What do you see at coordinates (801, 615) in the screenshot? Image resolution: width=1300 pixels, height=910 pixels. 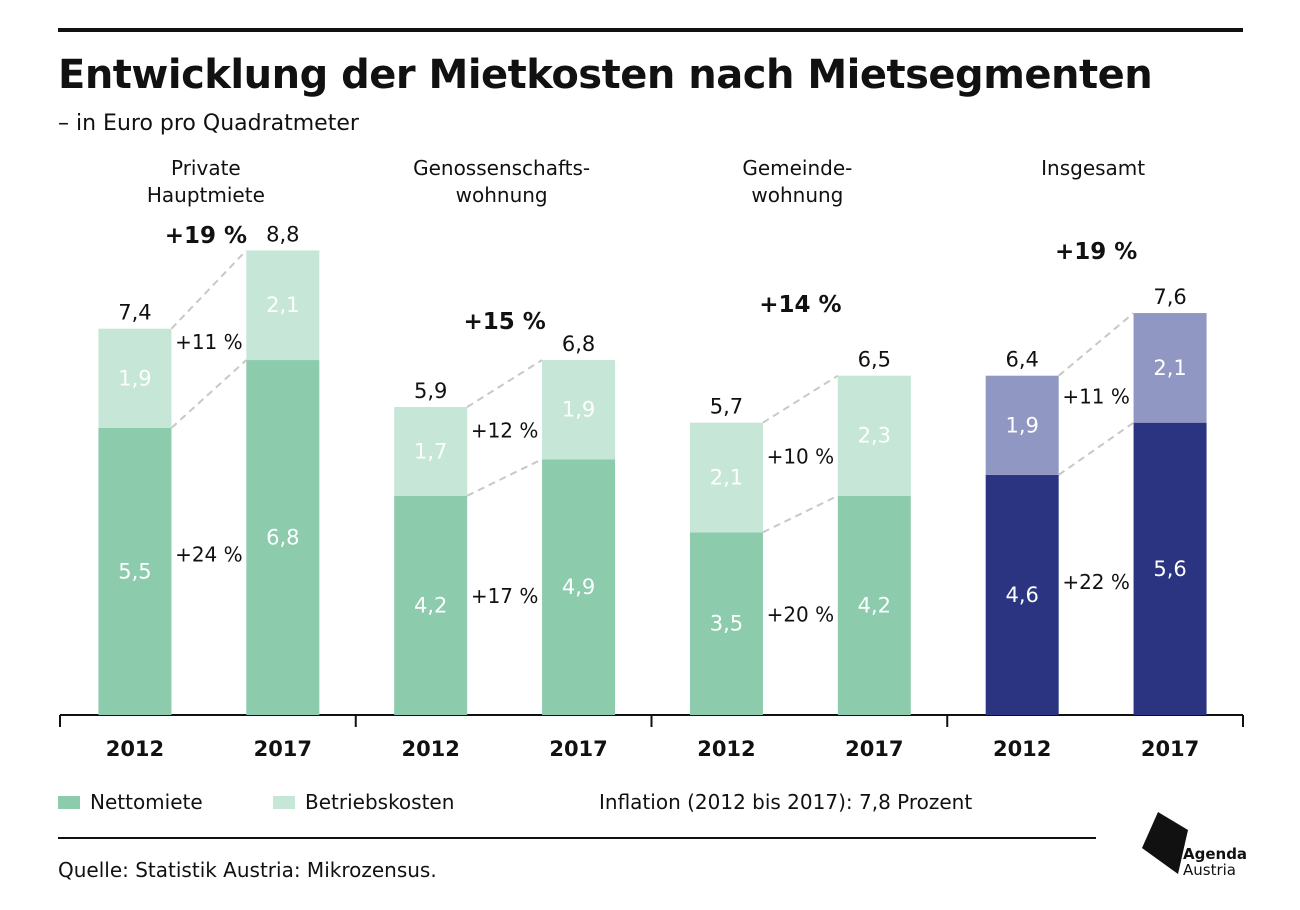 I see `change-label-nettomiete: +20 %` at bounding box center [801, 615].